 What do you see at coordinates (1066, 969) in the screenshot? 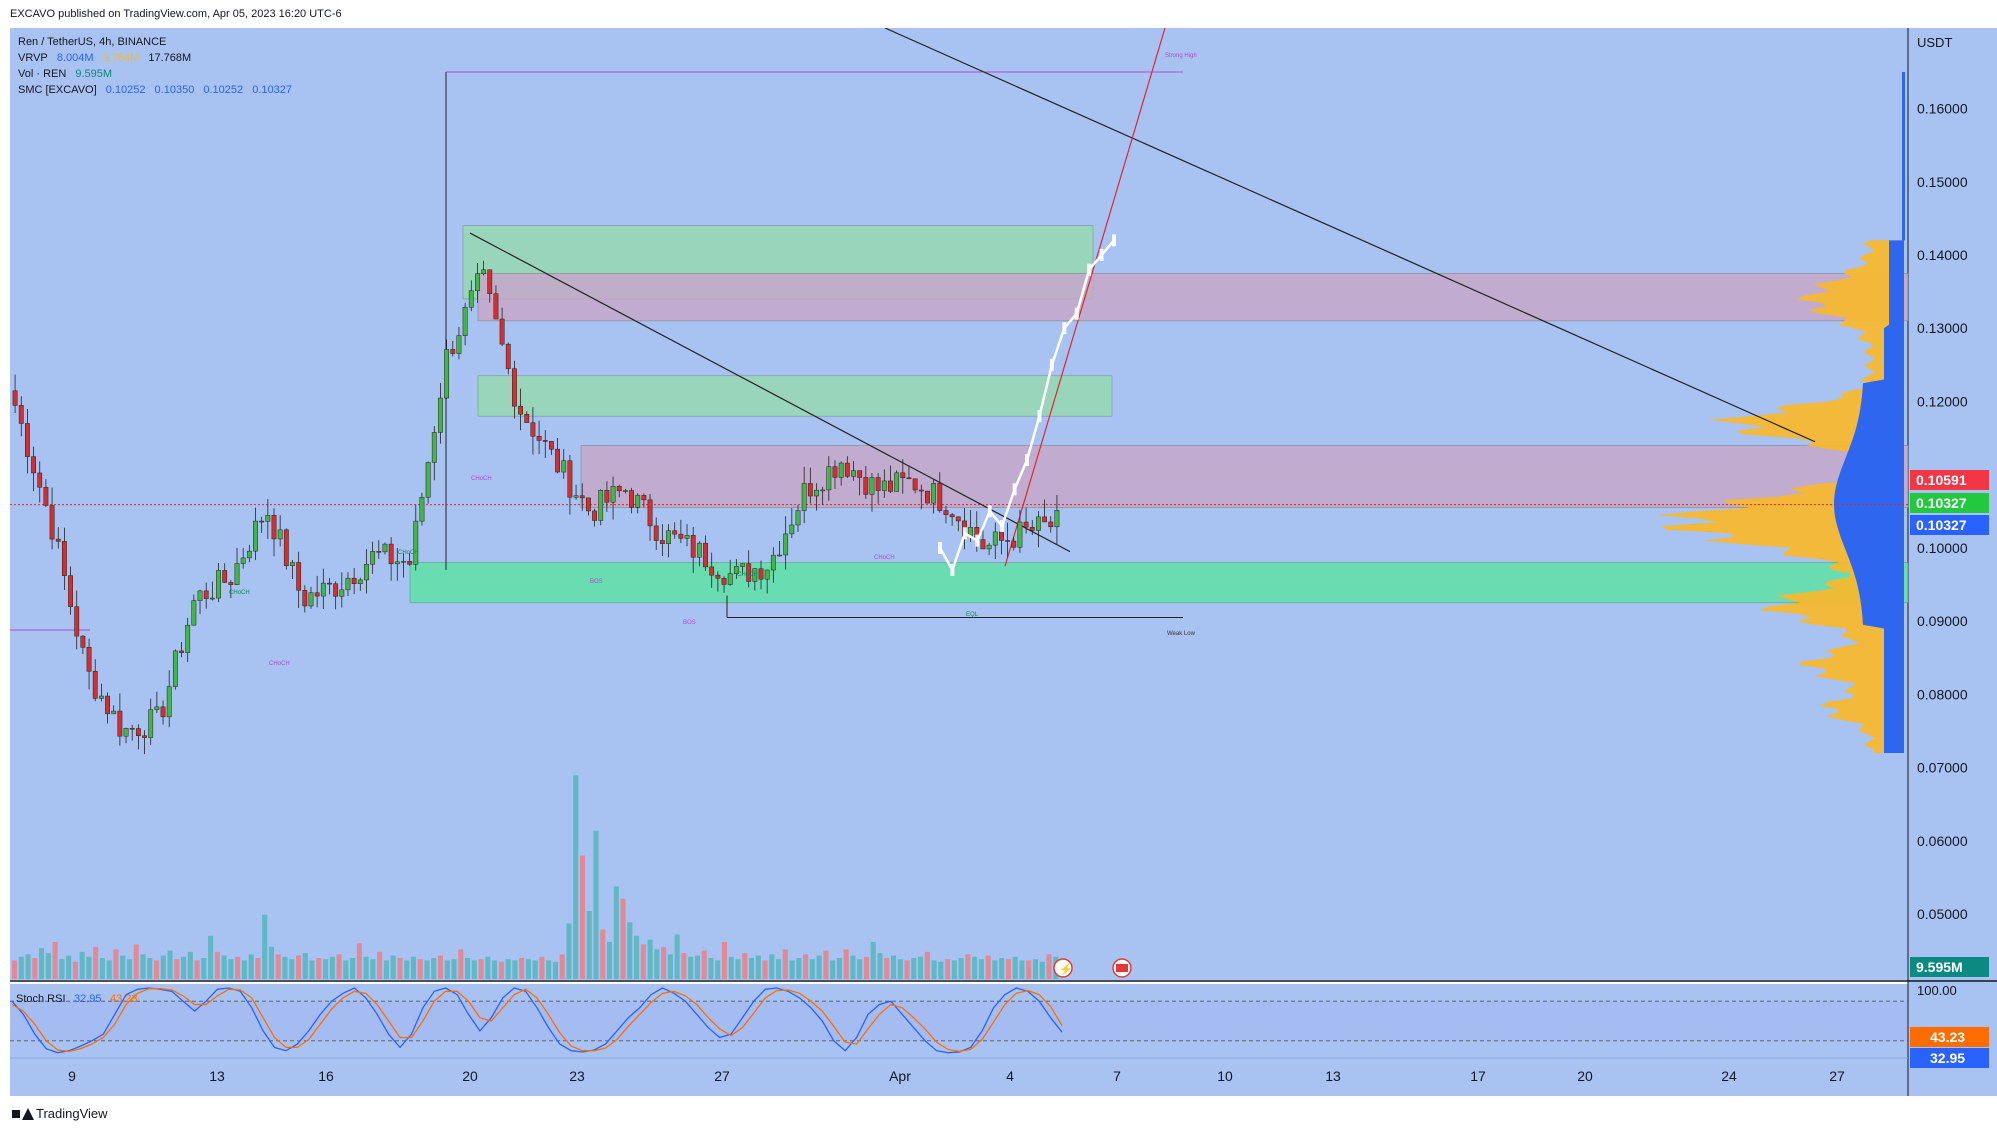
I see `lightning-glyph: ⚡` at bounding box center [1066, 969].